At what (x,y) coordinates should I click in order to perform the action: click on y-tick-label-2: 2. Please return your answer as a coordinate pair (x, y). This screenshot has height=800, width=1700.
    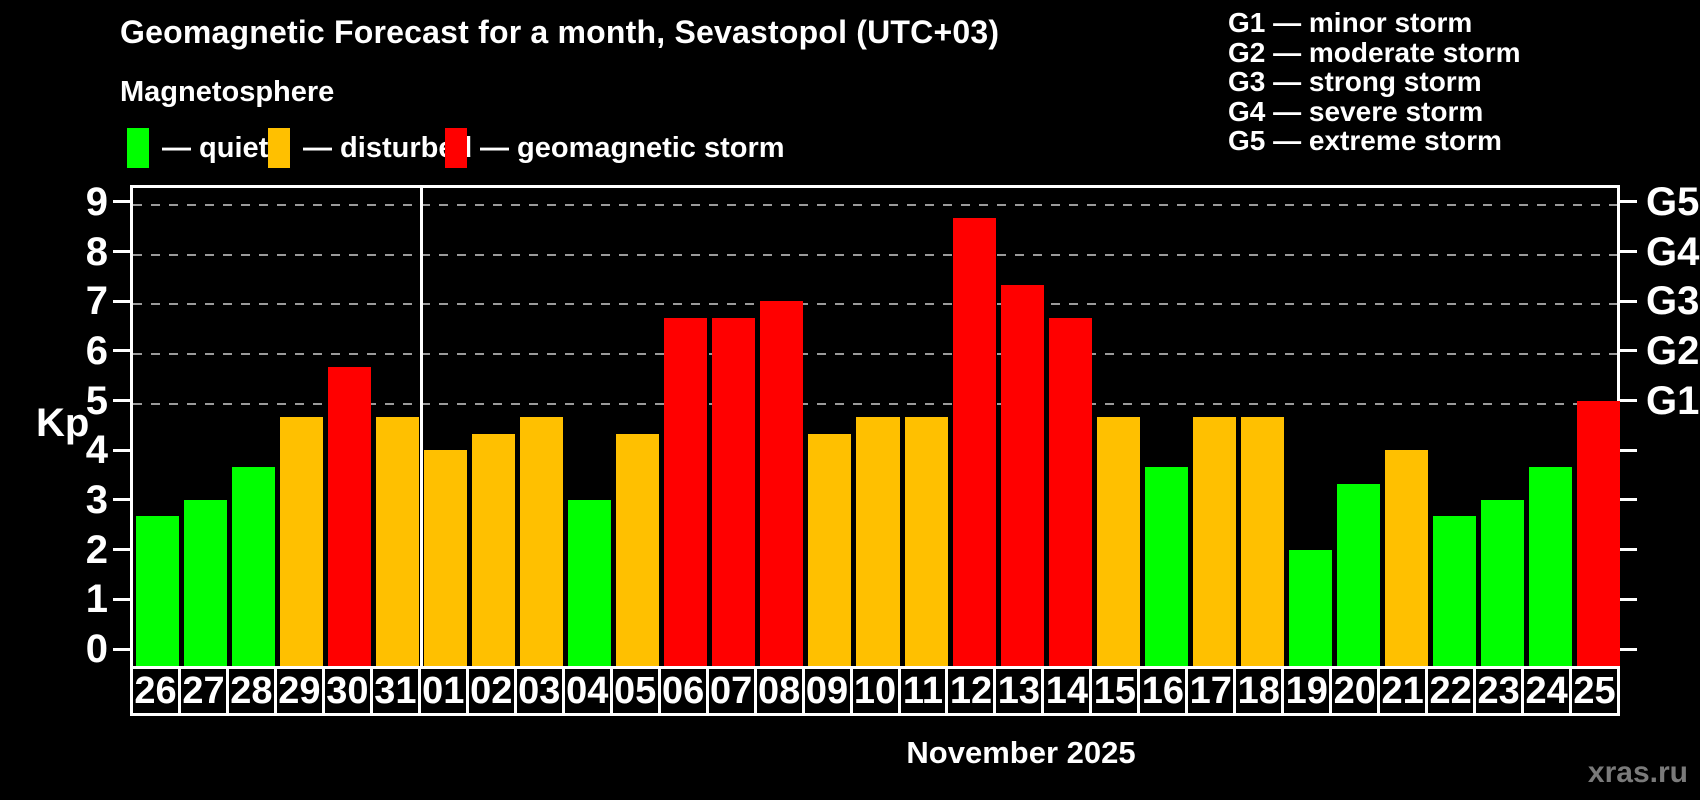
    Looking at the image, I should click on (96, 549).